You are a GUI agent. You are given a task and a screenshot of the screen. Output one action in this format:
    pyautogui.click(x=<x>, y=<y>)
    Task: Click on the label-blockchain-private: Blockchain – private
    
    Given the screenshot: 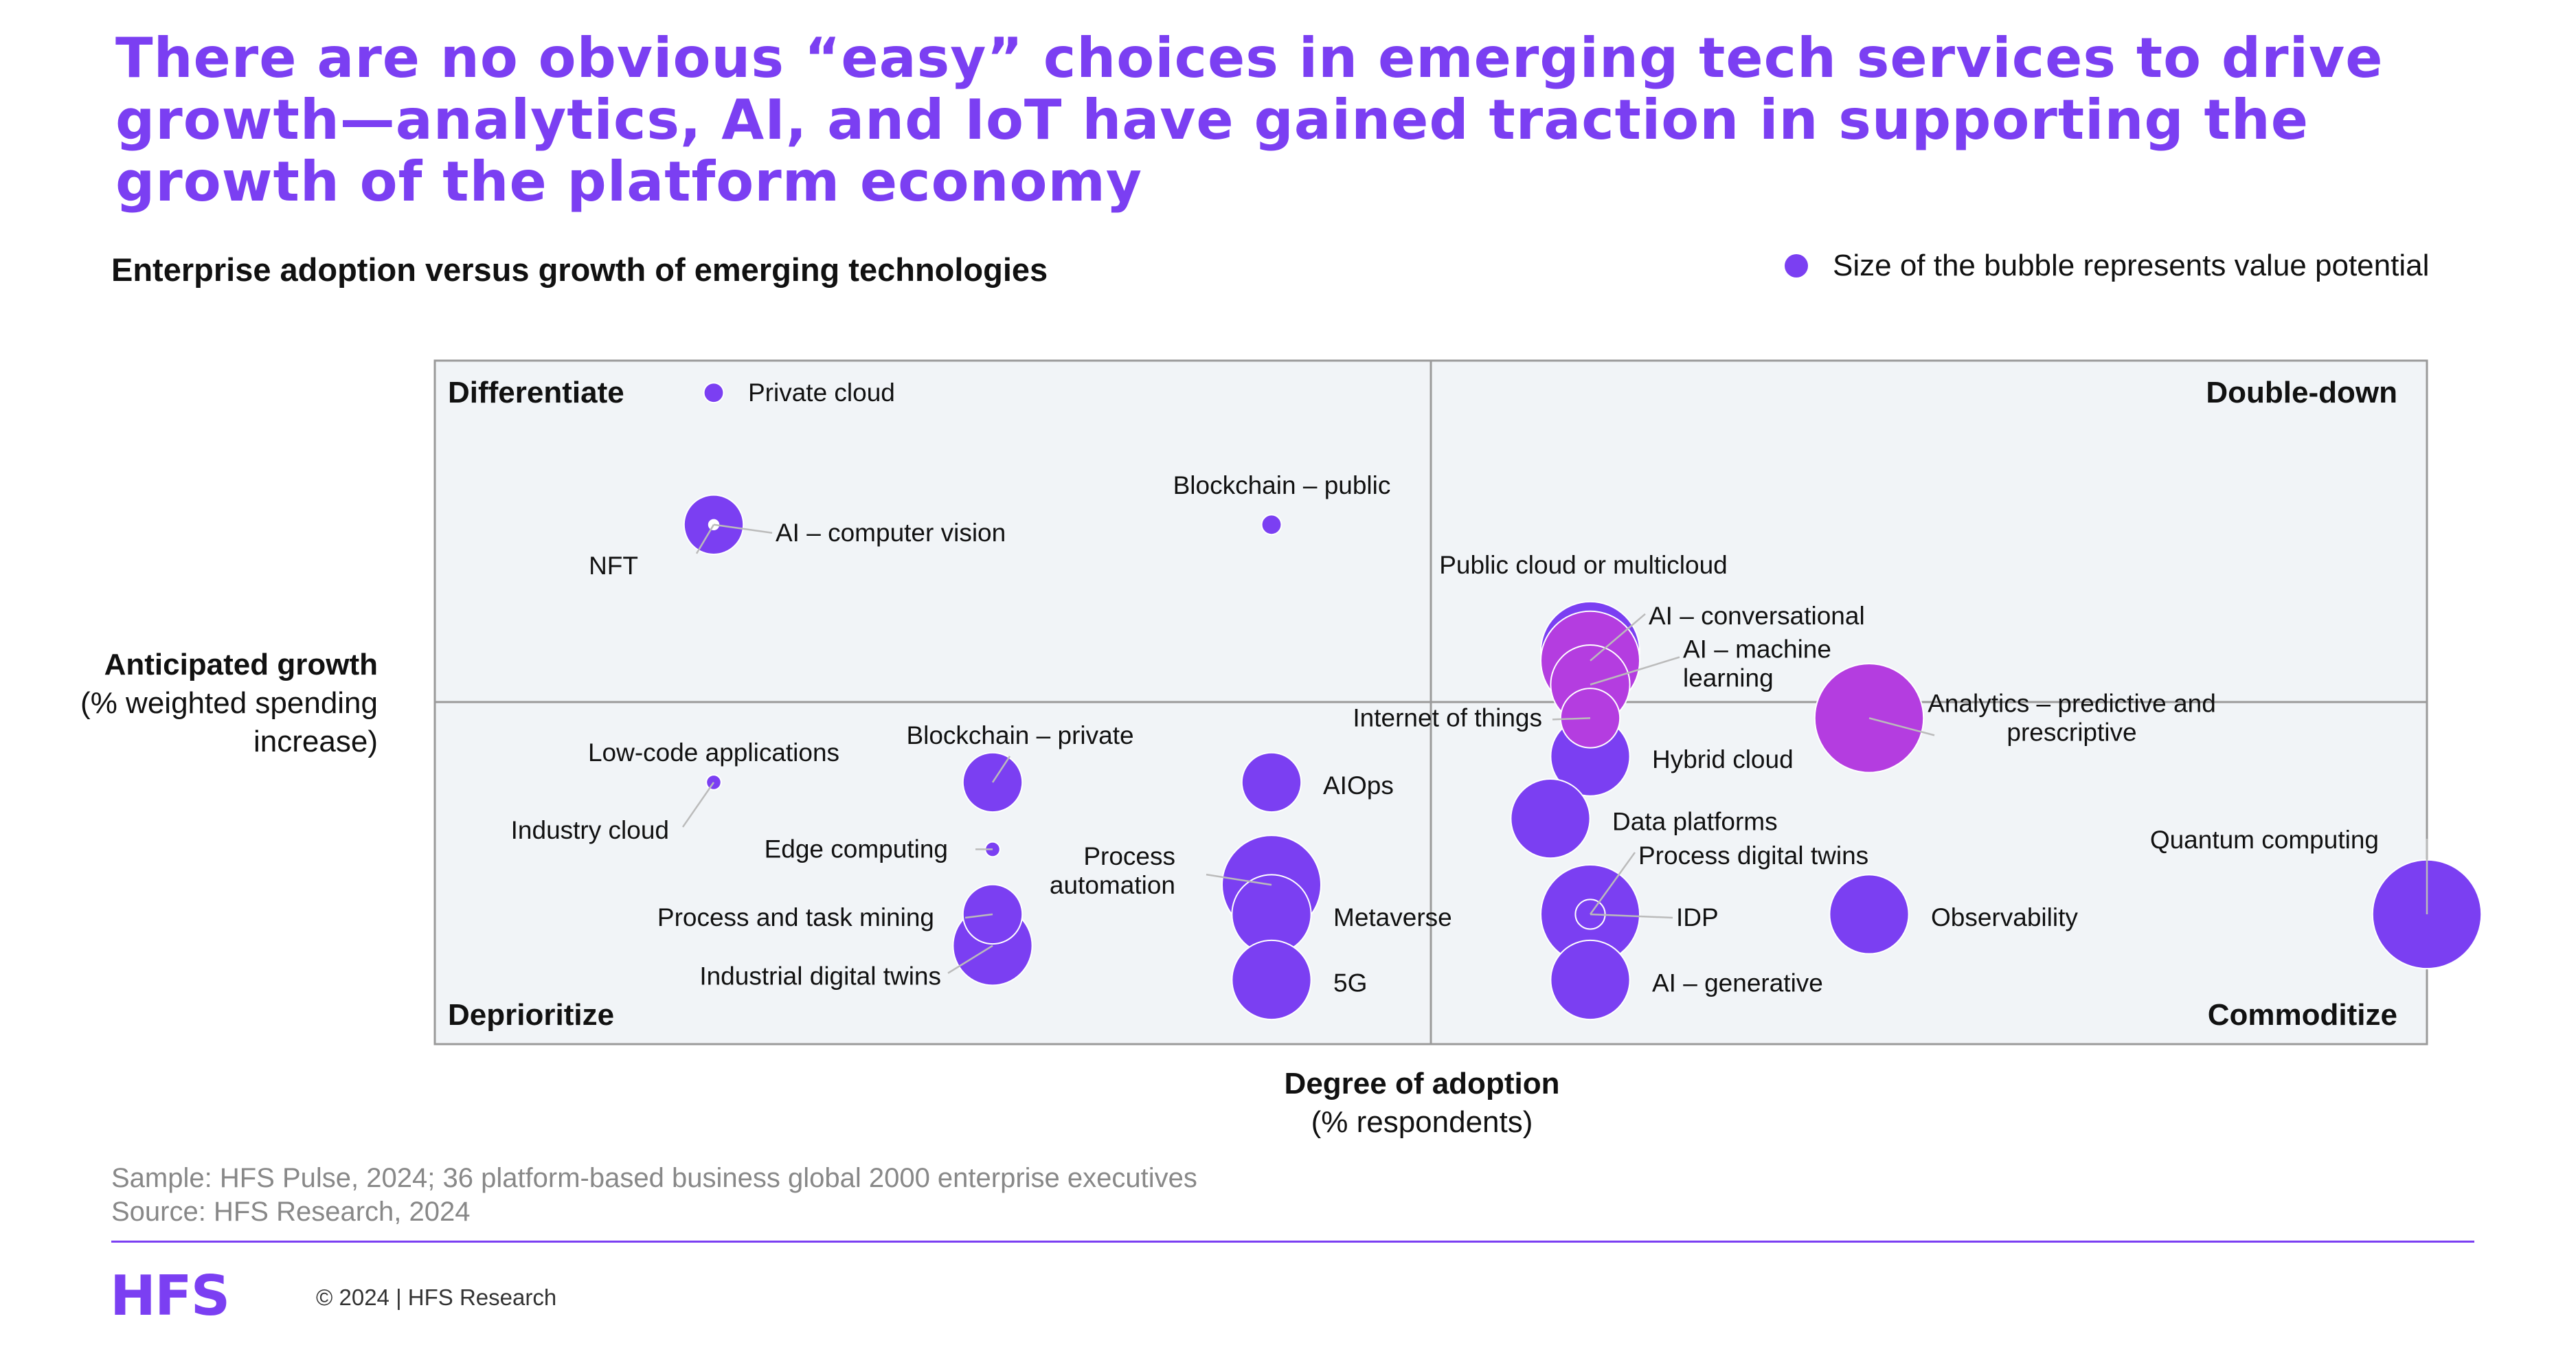 What is the action you would take?
    pyautogui.click(x=1019, y=735)
    